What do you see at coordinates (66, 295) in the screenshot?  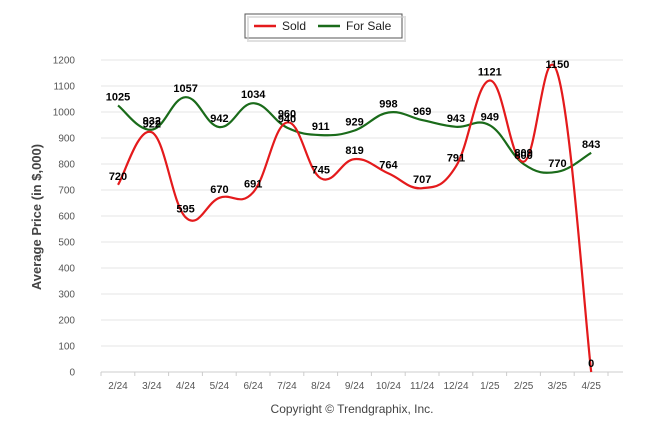 I see `y-tick-label: 300` at bounding box center [66, 295].